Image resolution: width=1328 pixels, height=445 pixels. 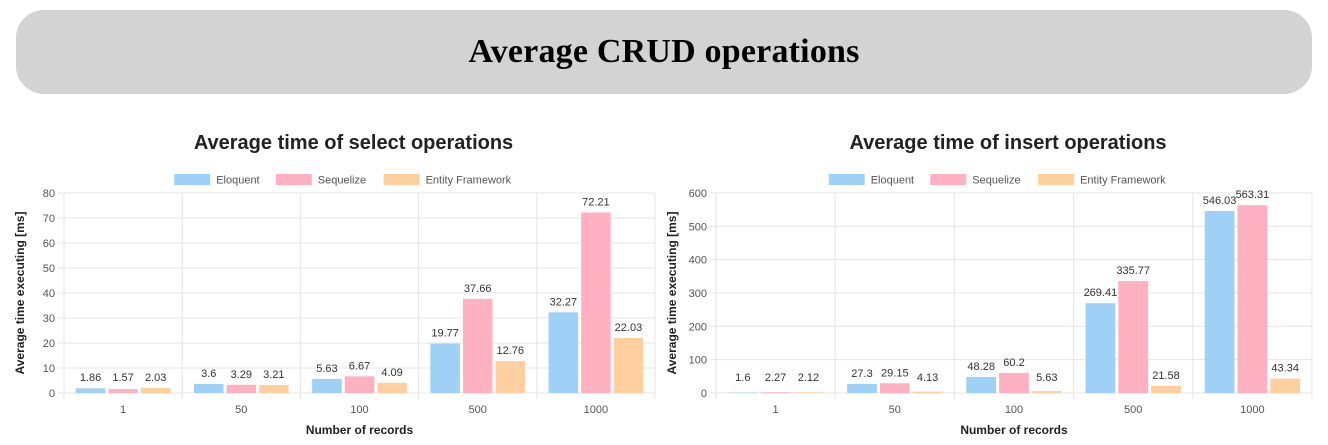 I want to click on data-label: 6.67, so click(x=359, y=366).